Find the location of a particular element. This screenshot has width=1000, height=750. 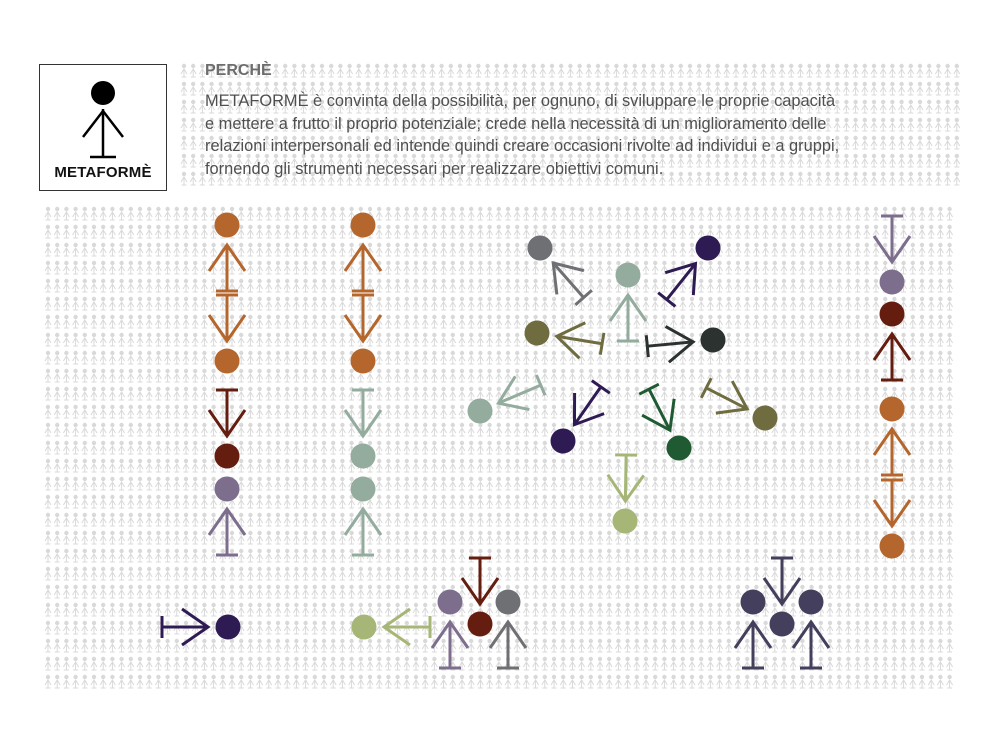

section-heading: PERCHÈ is located at coordinates (238, 70).